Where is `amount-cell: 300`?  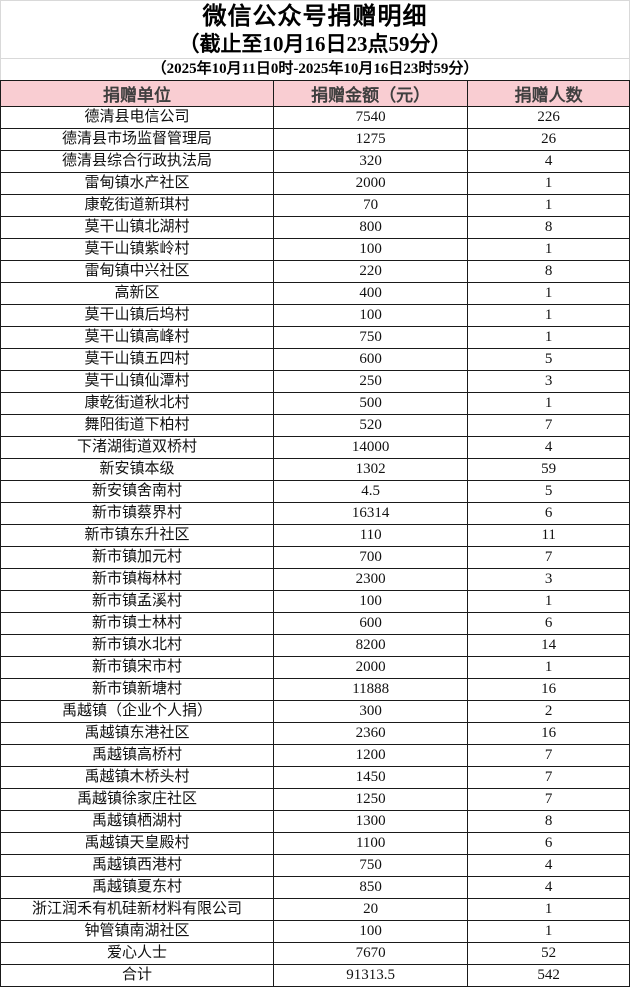 amount-cell: 300 is located at coordinates (370, 711).